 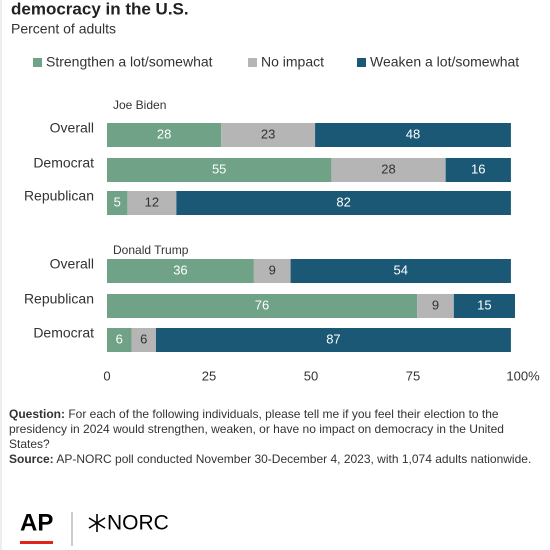 What do you see at coordinates (311, 375) in the screenshot?
I see `x-tick-label: 50` at bounding box center [311, 375].